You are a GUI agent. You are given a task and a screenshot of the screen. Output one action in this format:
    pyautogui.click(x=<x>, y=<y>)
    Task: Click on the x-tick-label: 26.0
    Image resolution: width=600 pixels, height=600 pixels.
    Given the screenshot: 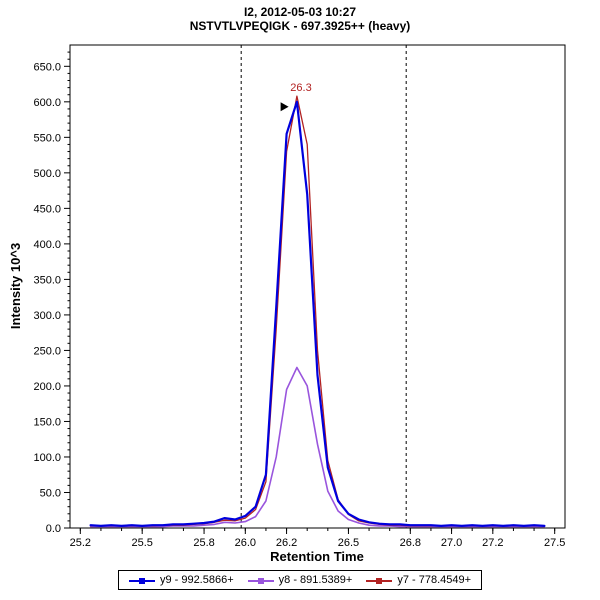 What is the action you would take?
    pyautogui.click(x=245, y=543)
    